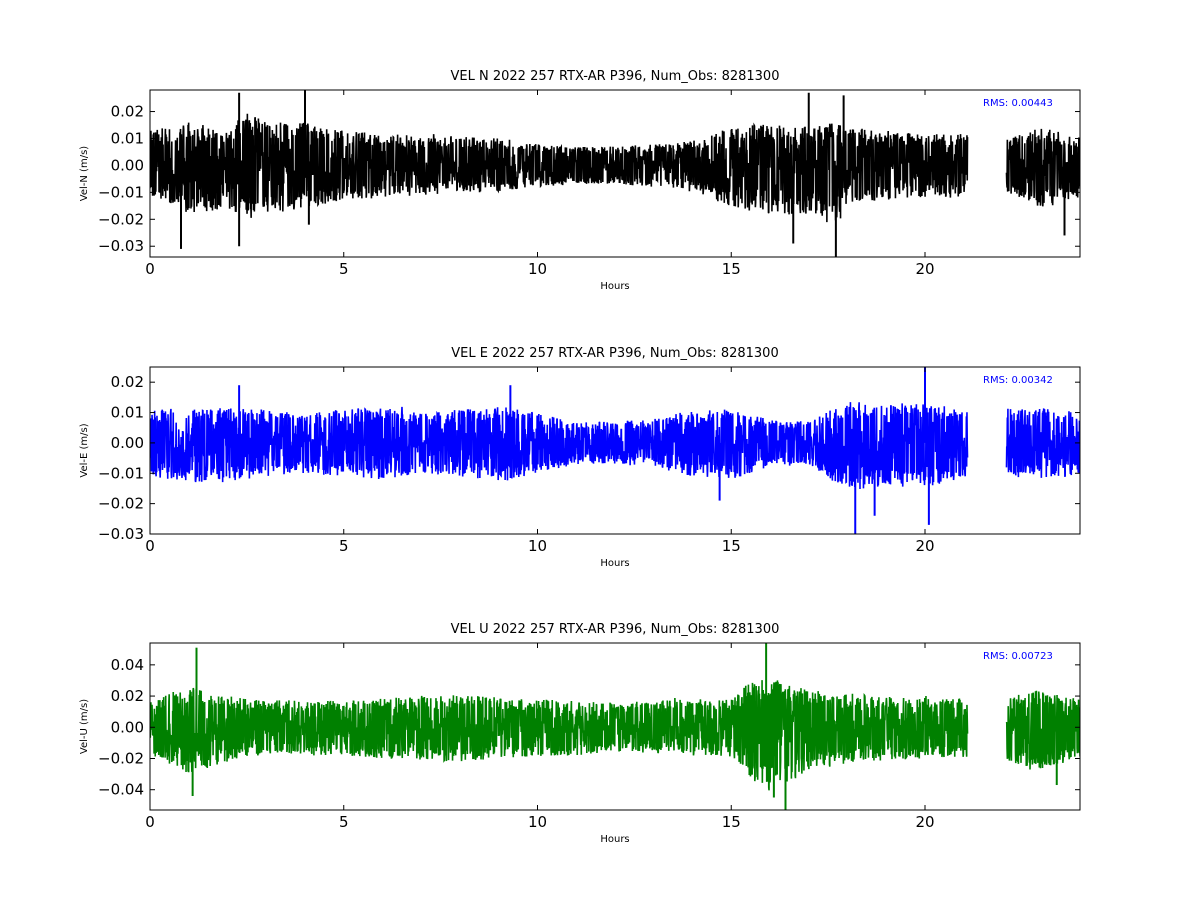  What do you see at coordinates (1018, 656) in the screenshot?
I see `rms-annotation: RMS: 0.00723` at bounding box center [1018, 656].